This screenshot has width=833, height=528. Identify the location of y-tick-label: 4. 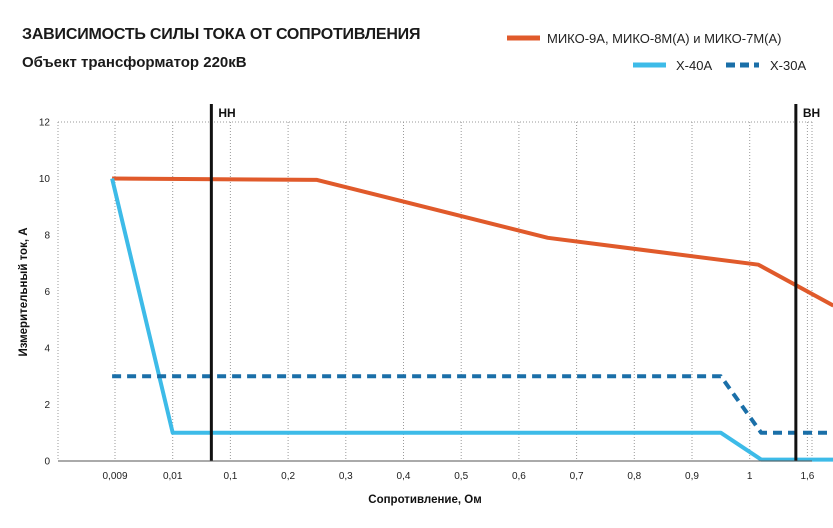
(47, 349).